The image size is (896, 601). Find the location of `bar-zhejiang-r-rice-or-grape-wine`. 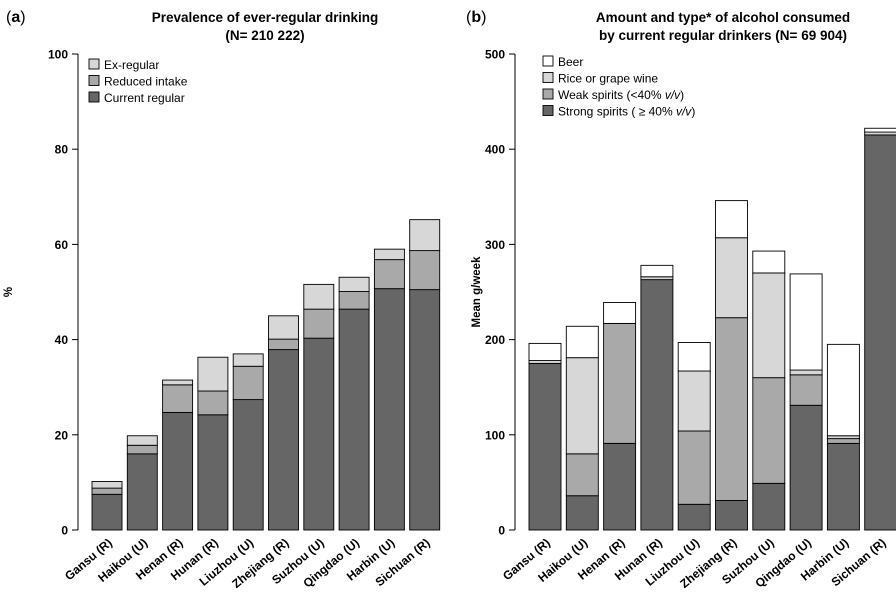

bar-zhejiang-r-rice-or-grape-wine is located at coordinates (731, 278).